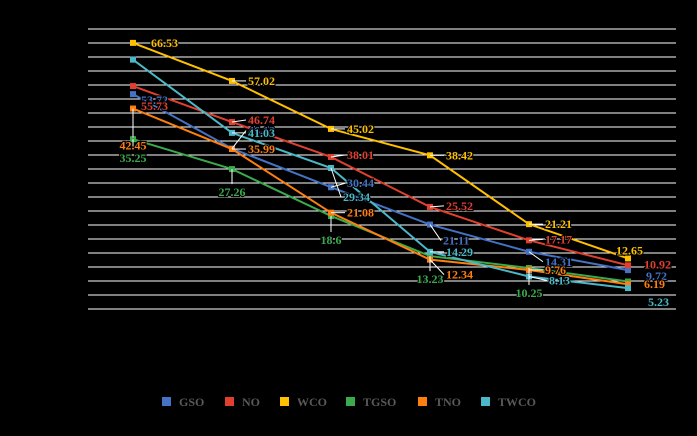 The image size is (697, 436). What do you see at coordinates (529, 293) in the screenshot?
I see `data-label-tgso-5: 10.25` at bounding box center [529, 293].